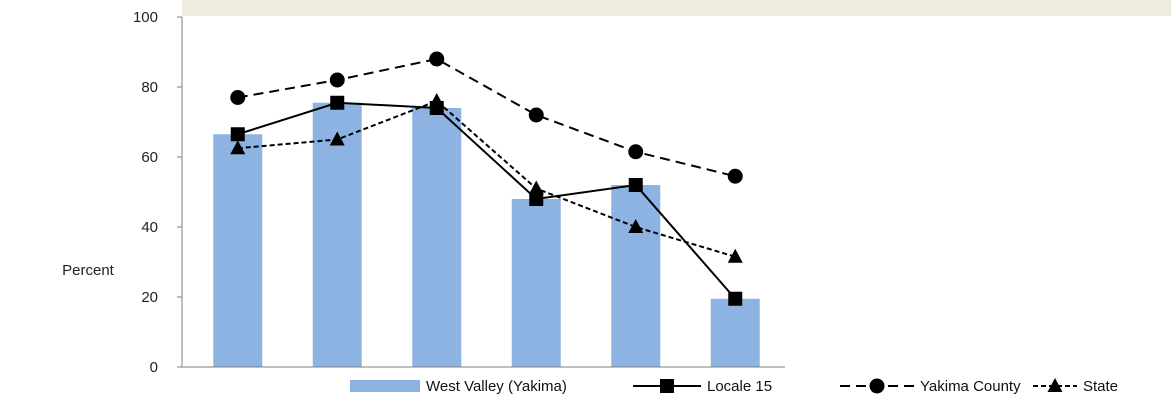 The width and height of the screenshot is (1171, 398). What do you see at coordinates (676, 8) in the screenshot?
I see `header-banner` at bounding box center [676, 8].